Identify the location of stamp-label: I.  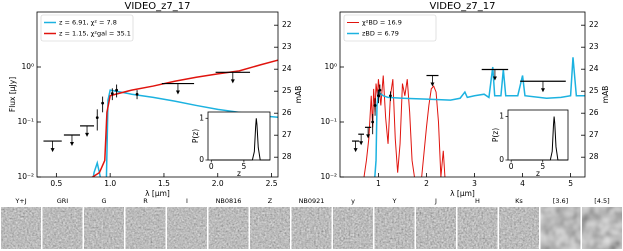
(187, 201).